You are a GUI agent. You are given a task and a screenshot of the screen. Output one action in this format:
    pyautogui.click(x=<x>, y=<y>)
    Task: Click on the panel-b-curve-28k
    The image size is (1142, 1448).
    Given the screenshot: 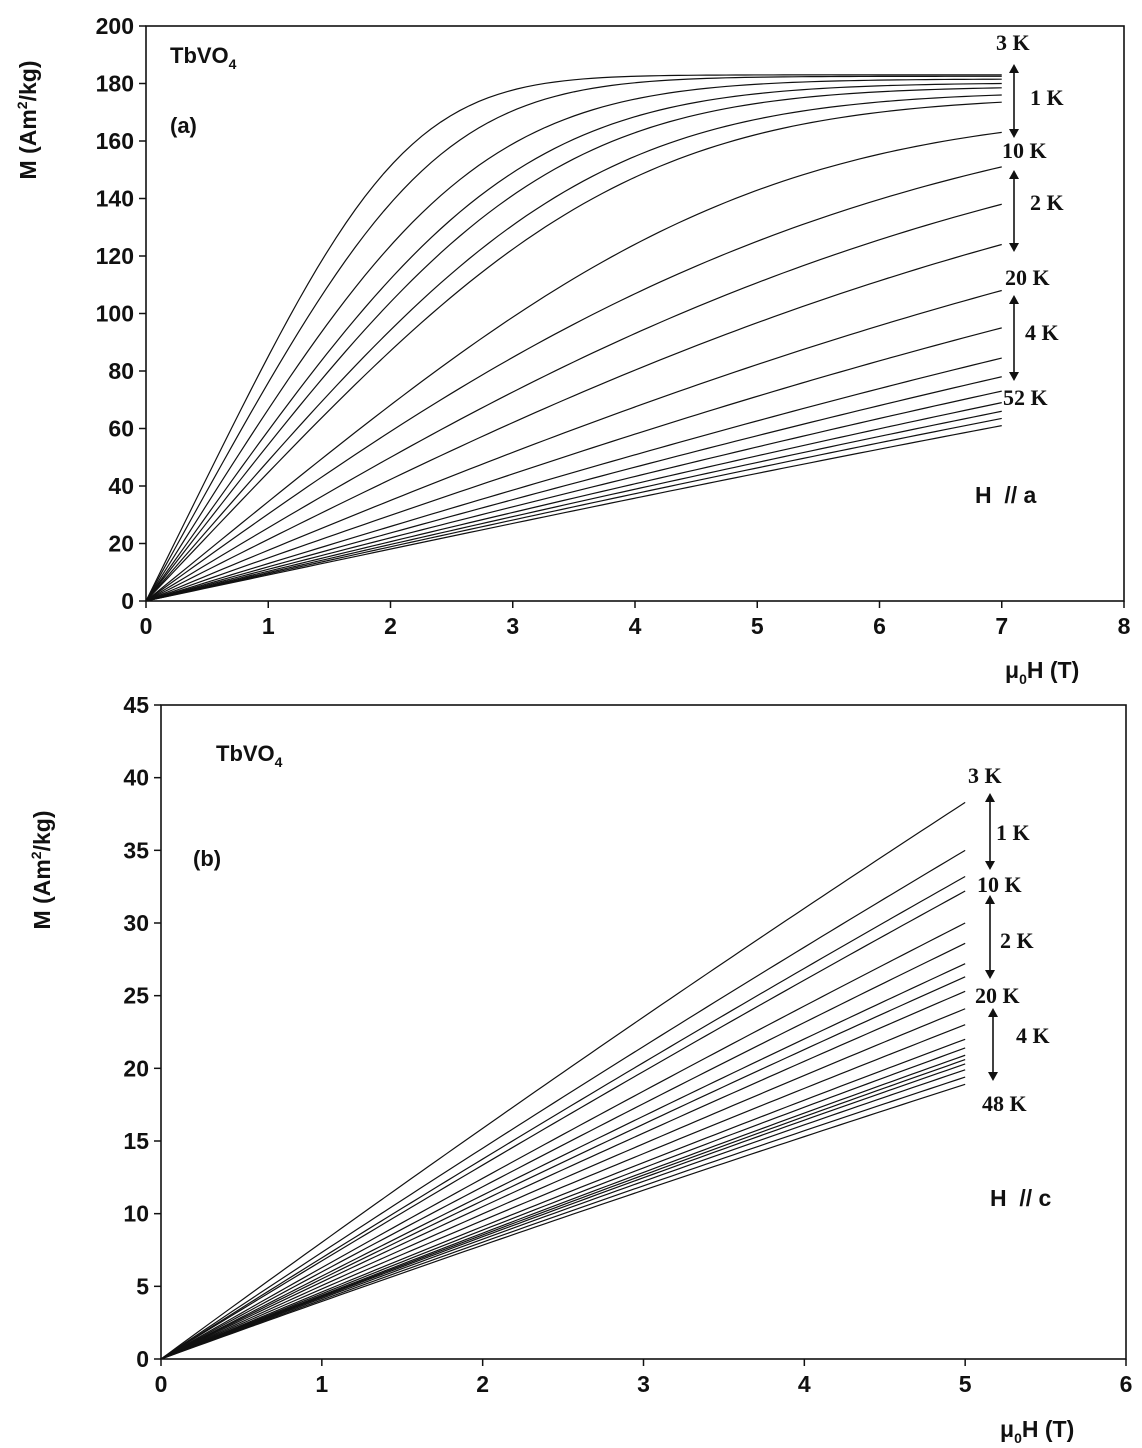 What is the action you would take?
    pyautogui.click(x=563, y=1207)
    